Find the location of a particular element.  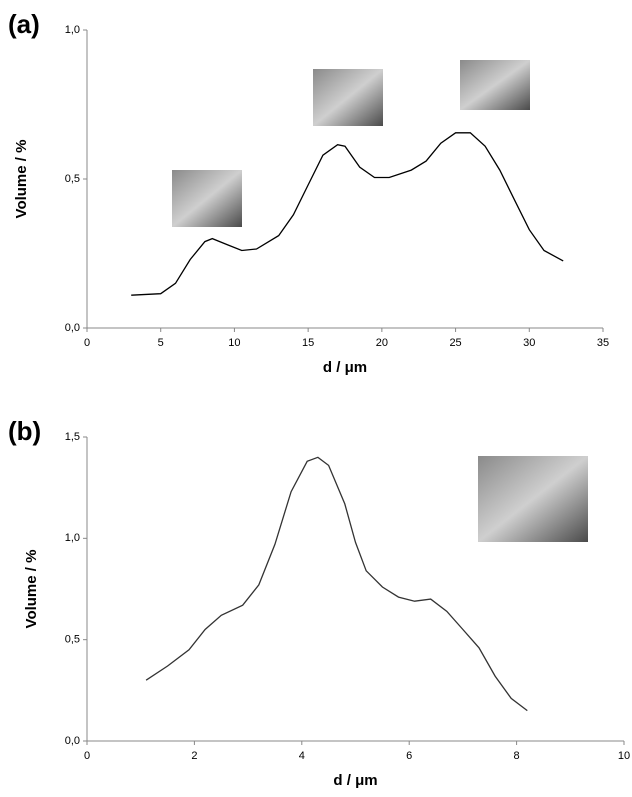

x-tick-label: 35 is located at coordinates (603, 343).